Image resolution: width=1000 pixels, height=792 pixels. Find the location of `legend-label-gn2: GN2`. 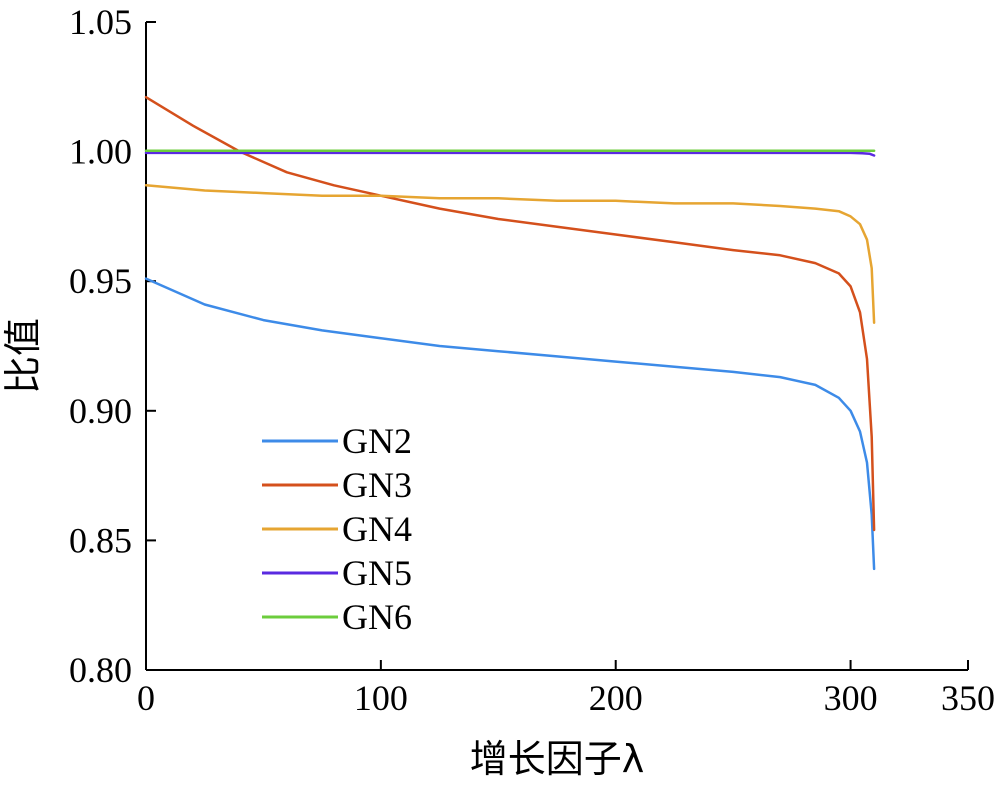

legend-label-gn2: GN2 is located at coordinates (377, 441).